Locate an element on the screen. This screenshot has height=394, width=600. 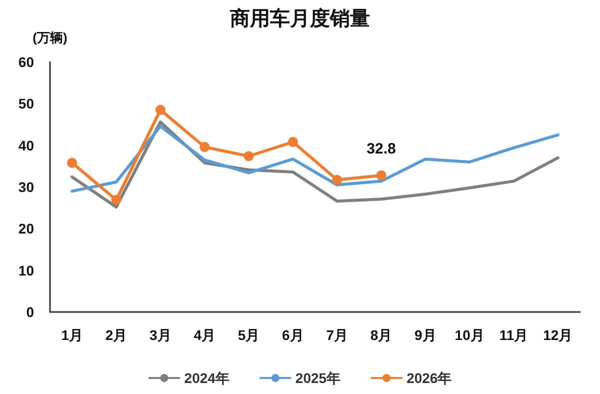
line-series is located at coordinates (315, 158).